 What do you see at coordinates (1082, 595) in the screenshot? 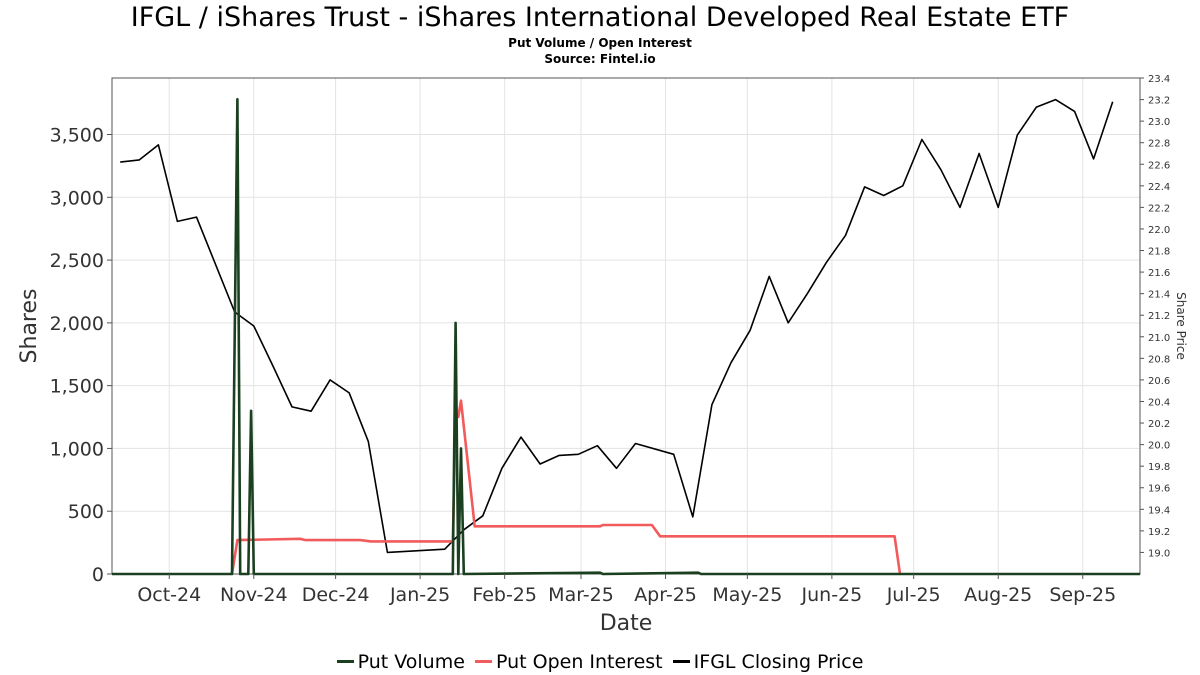
I see `x-tick-label: Sep-25` at bounding box center [1082, 595].